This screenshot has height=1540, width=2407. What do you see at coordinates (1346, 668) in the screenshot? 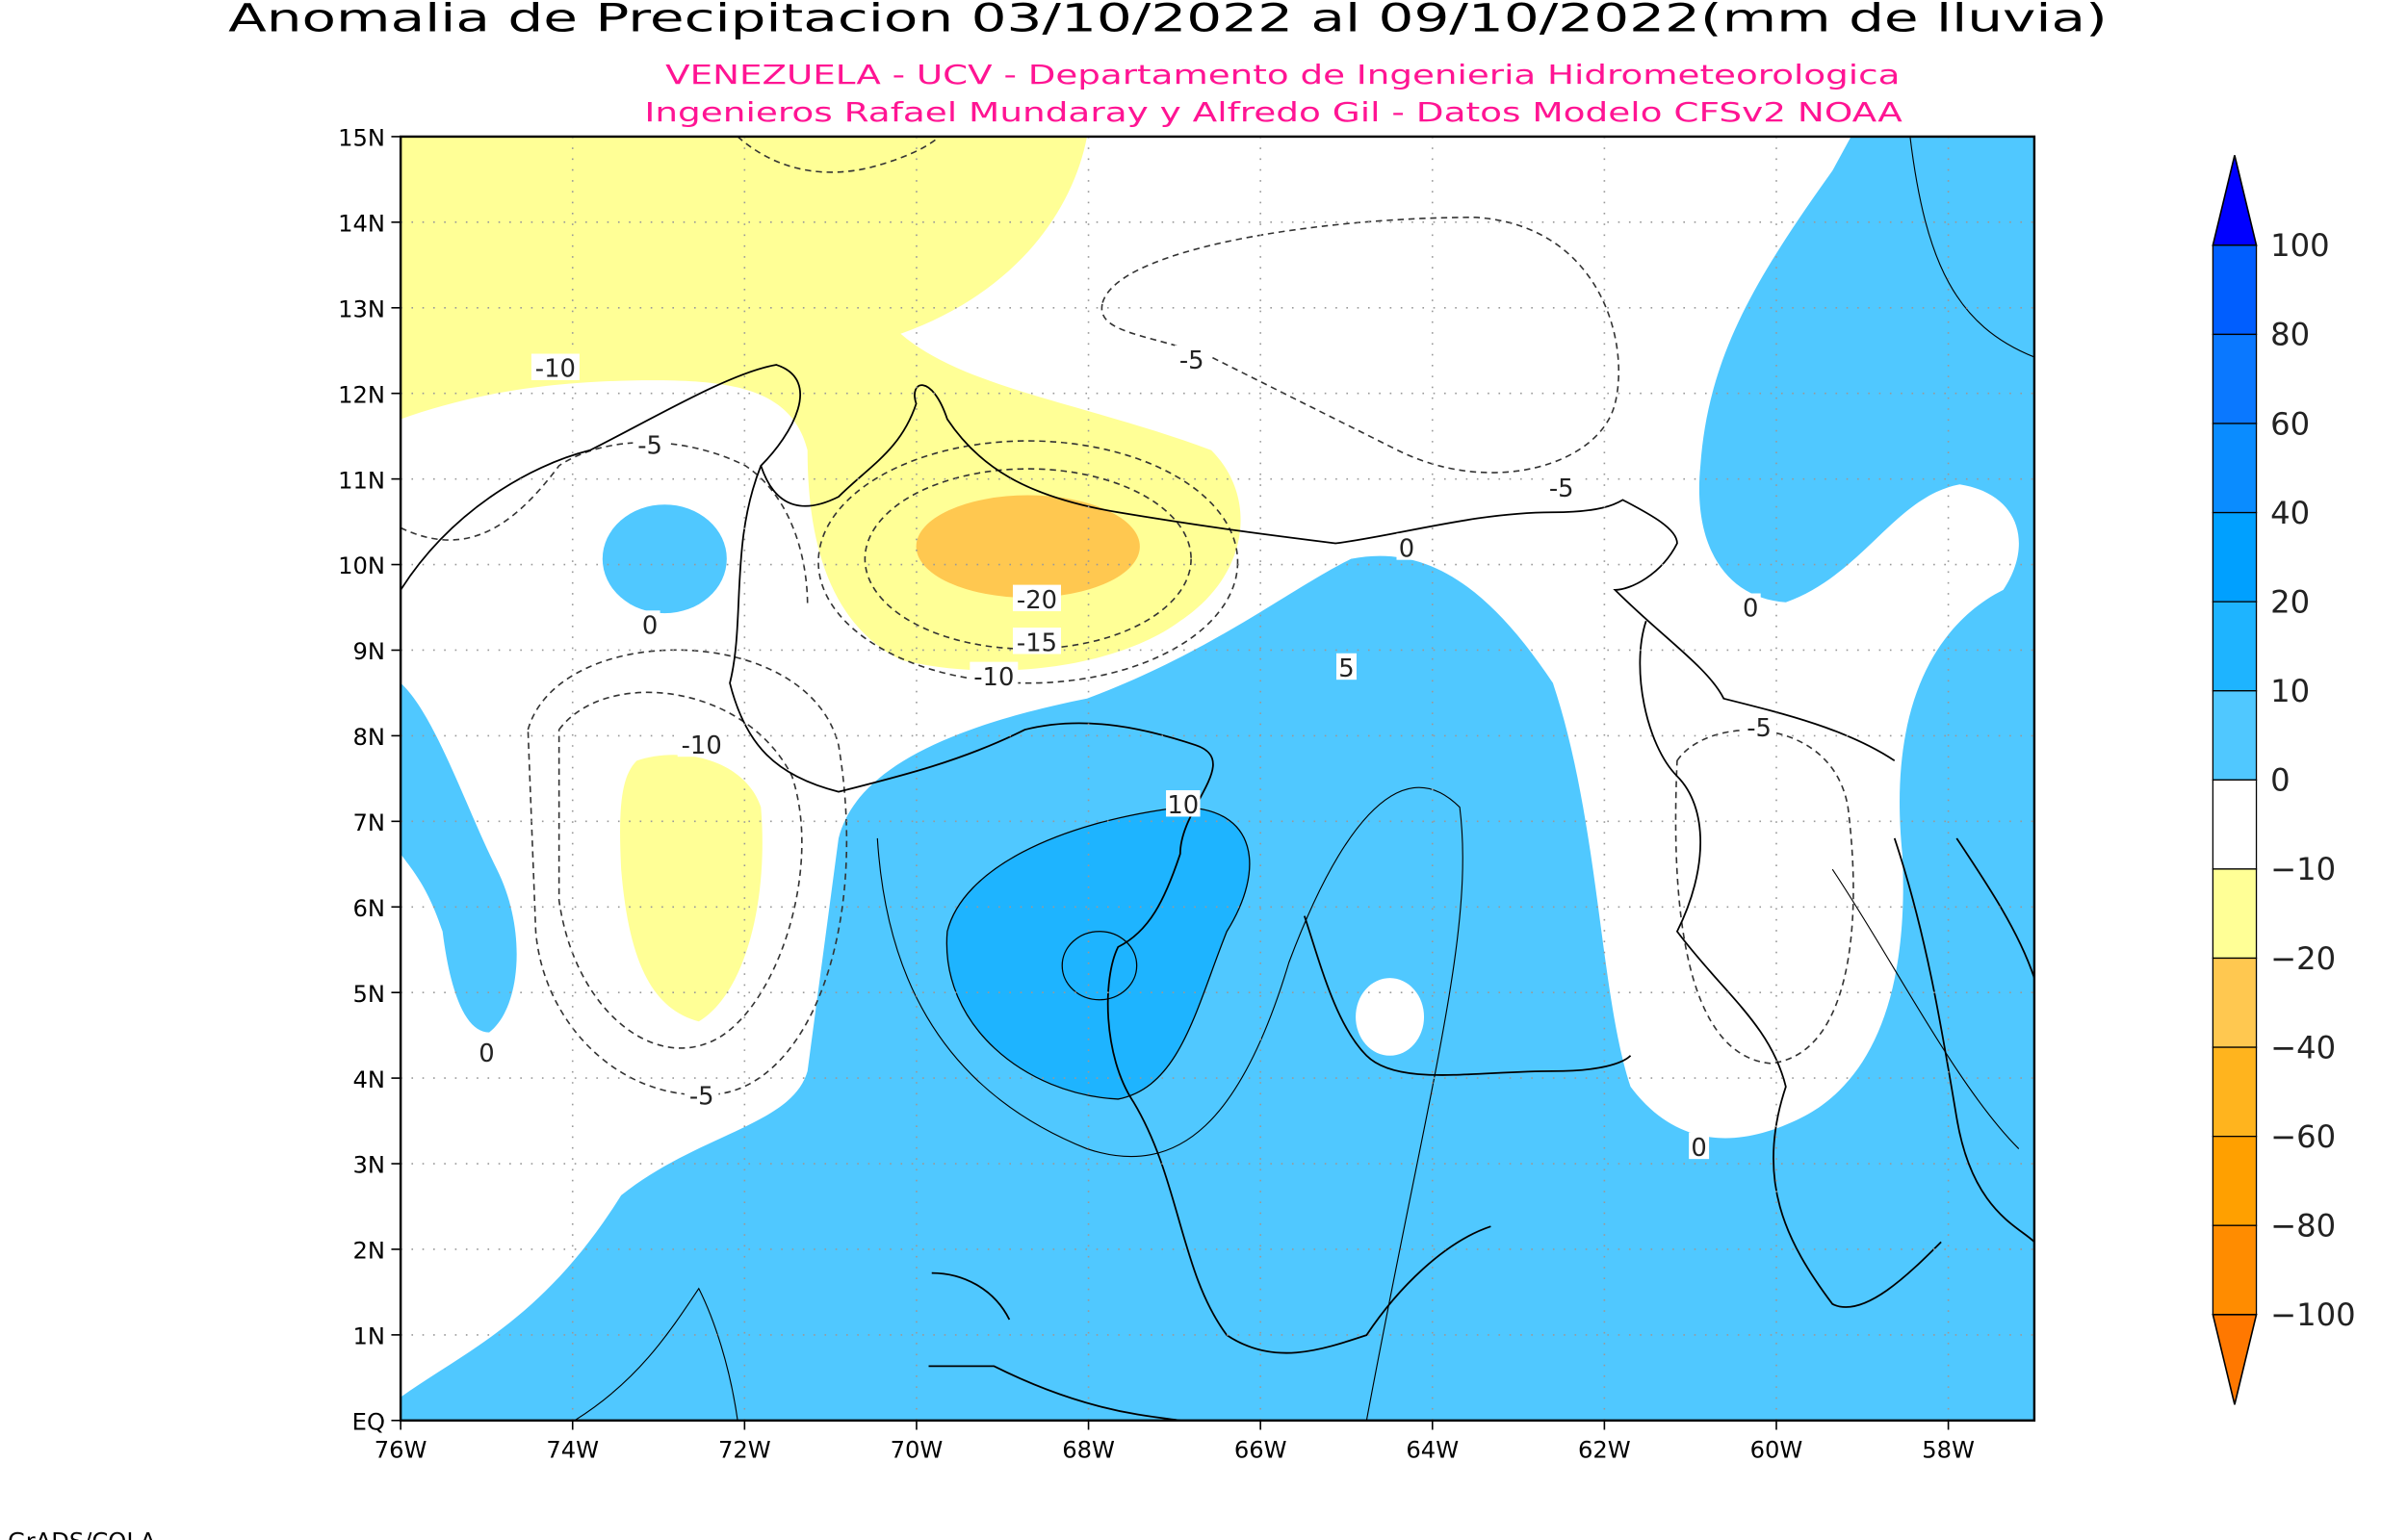
I see `contour-label: 5` at bounding box center [1346, 668].